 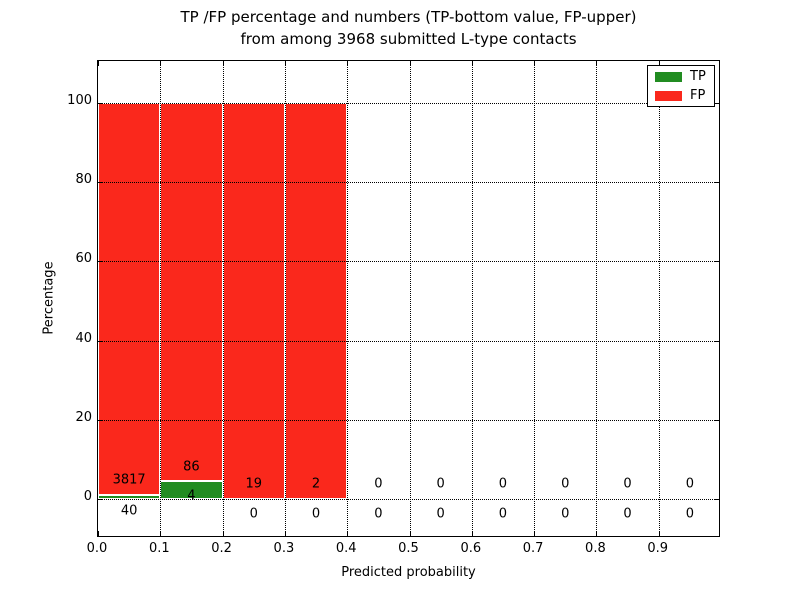 I want to click on y-tick-label: 20, so click(x=83, y=417).